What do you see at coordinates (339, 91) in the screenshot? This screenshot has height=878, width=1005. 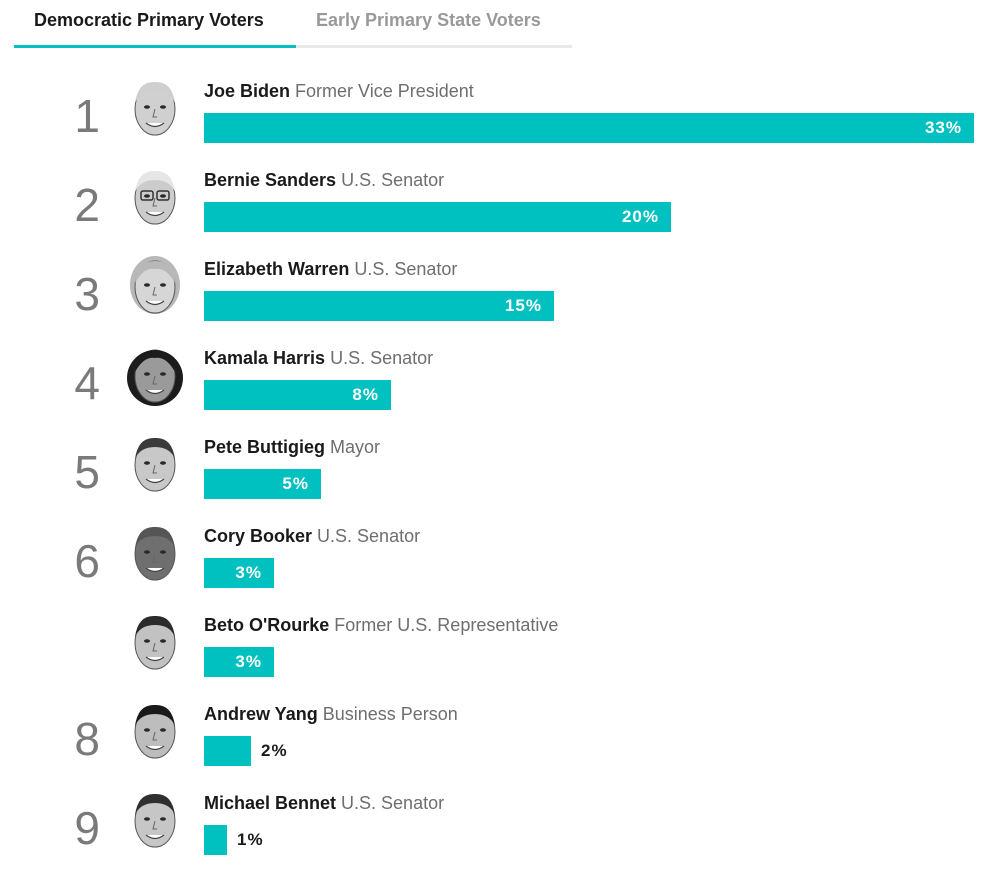 I see `candidate-name-line: Joe Biden Former Vice President` at bounding box center [339, 91].